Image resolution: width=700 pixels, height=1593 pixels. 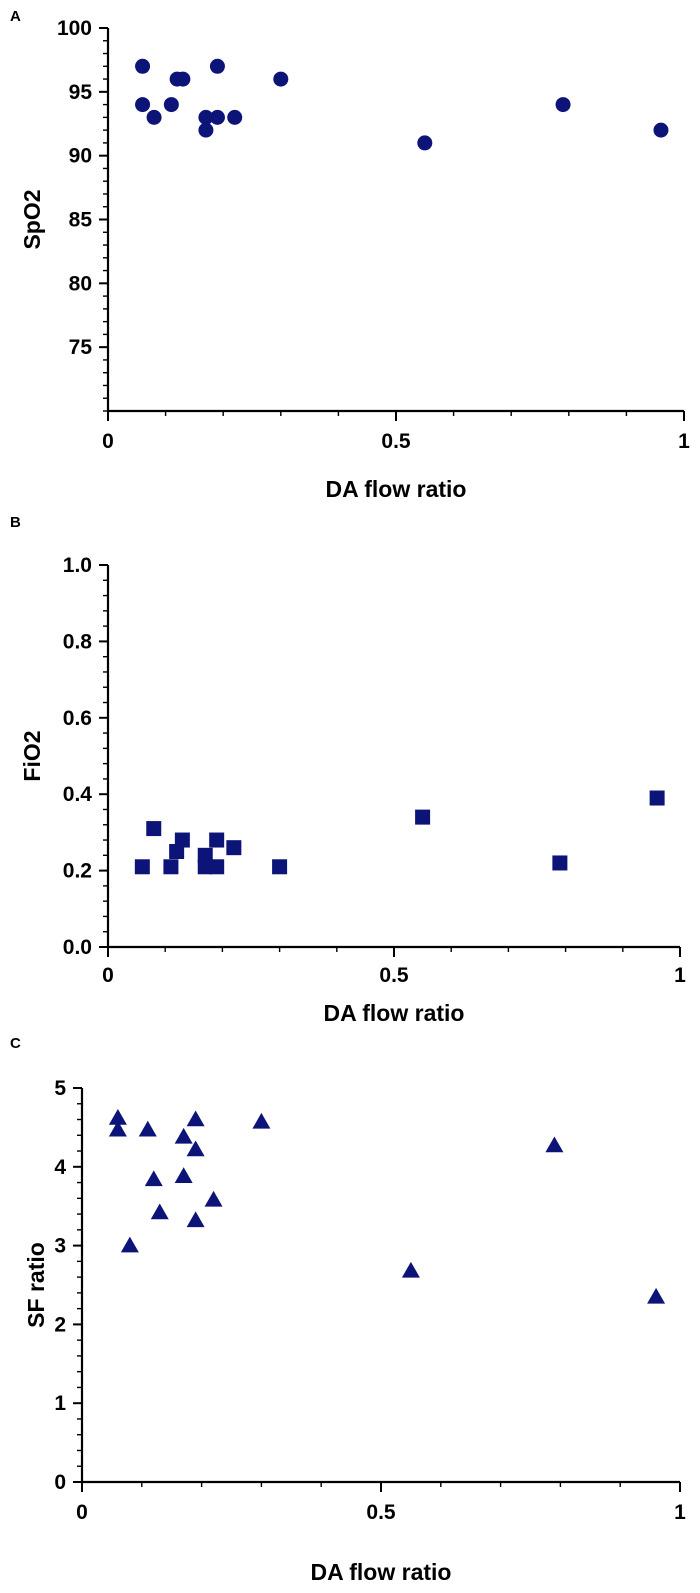 I want to click on panel-b-y-tick-label: 0.8, so click(x=78, y=641).